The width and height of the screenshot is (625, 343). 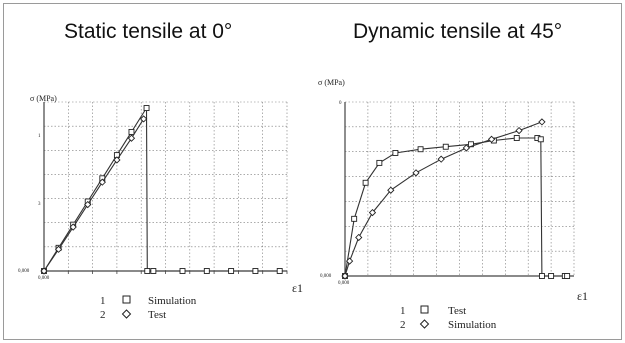 What do you see at coordinates (448, 318) in the screenshot?
I see `legend: 1 Test 2 Simulation` at bounding box center [448, 318].